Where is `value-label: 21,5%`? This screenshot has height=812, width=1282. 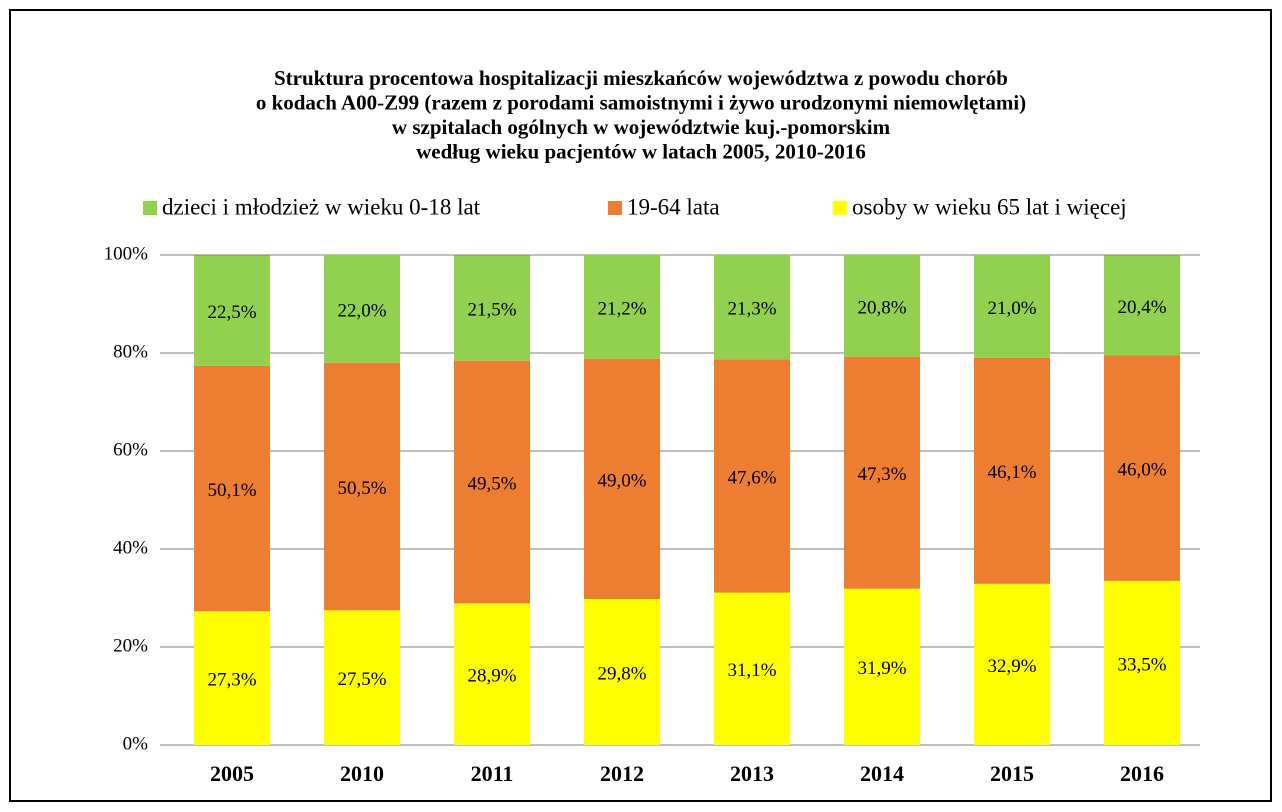
value-label: 21,5% is located at coordinates (491, 310).